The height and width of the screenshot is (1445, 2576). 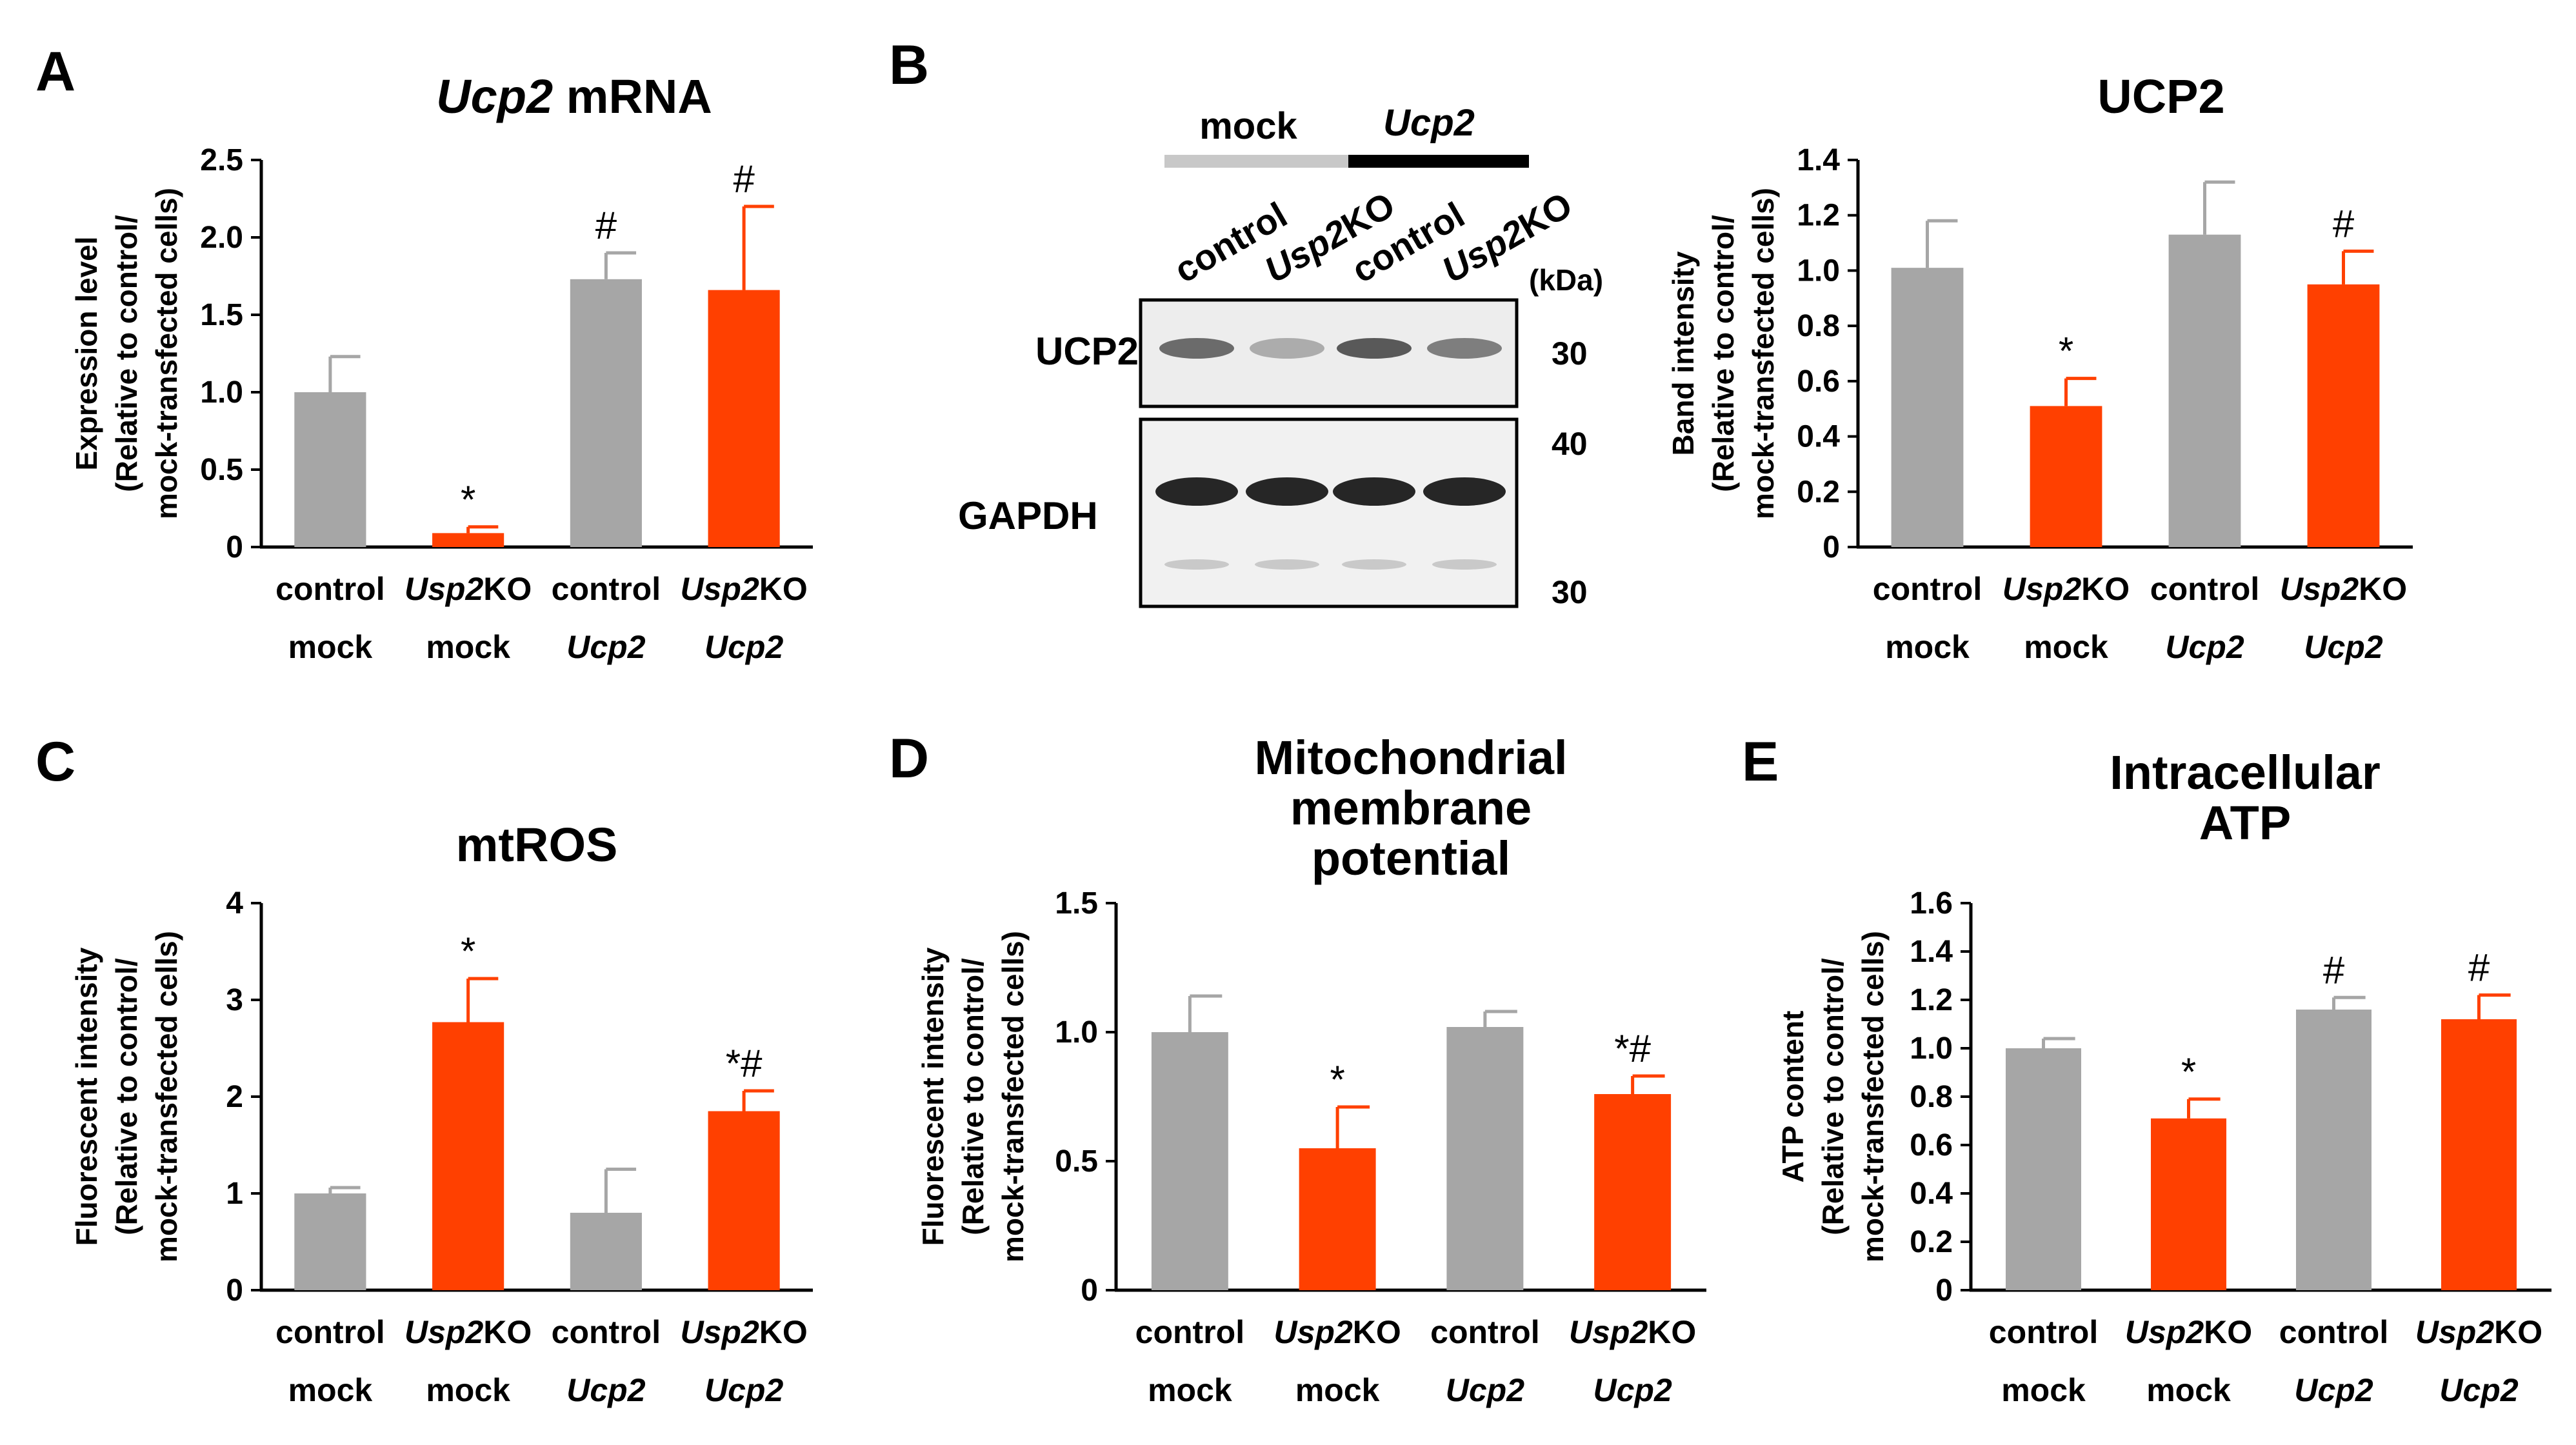 What do you see at coordinates (234, 1290) in the screenshot?
I see `y-tick-label: 0` at bounding box center [234, 1290].